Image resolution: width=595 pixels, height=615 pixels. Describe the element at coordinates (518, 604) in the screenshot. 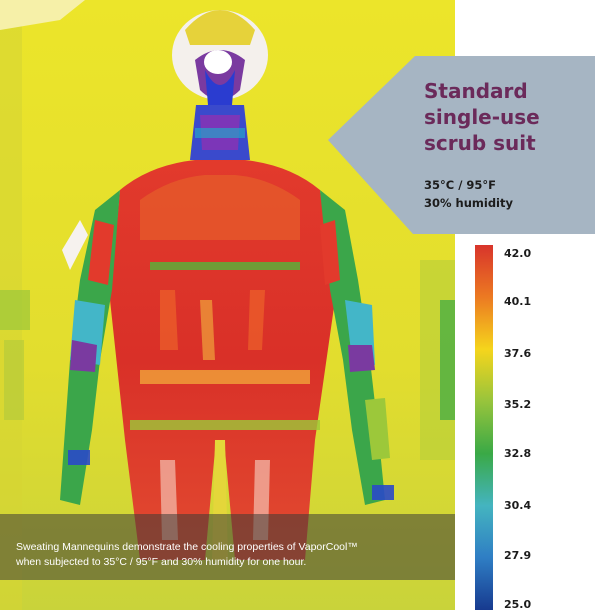

I see `scale-label-25: 25.0` at that location.